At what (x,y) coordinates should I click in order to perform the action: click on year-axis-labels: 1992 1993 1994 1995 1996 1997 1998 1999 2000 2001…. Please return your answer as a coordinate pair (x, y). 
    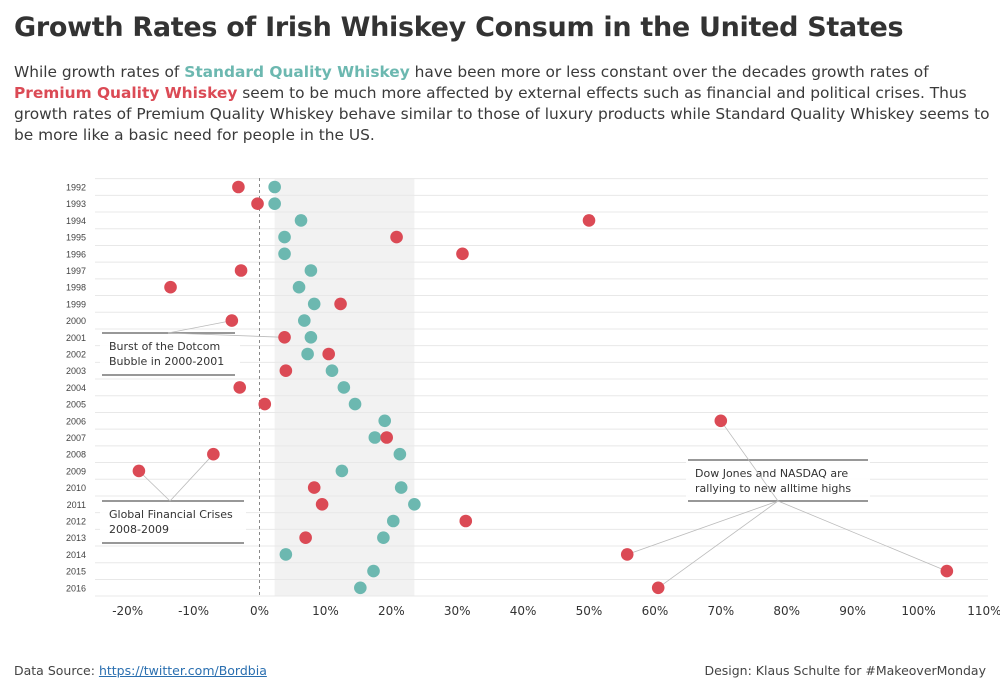
    Looking at the image, I should click on (76, 388).